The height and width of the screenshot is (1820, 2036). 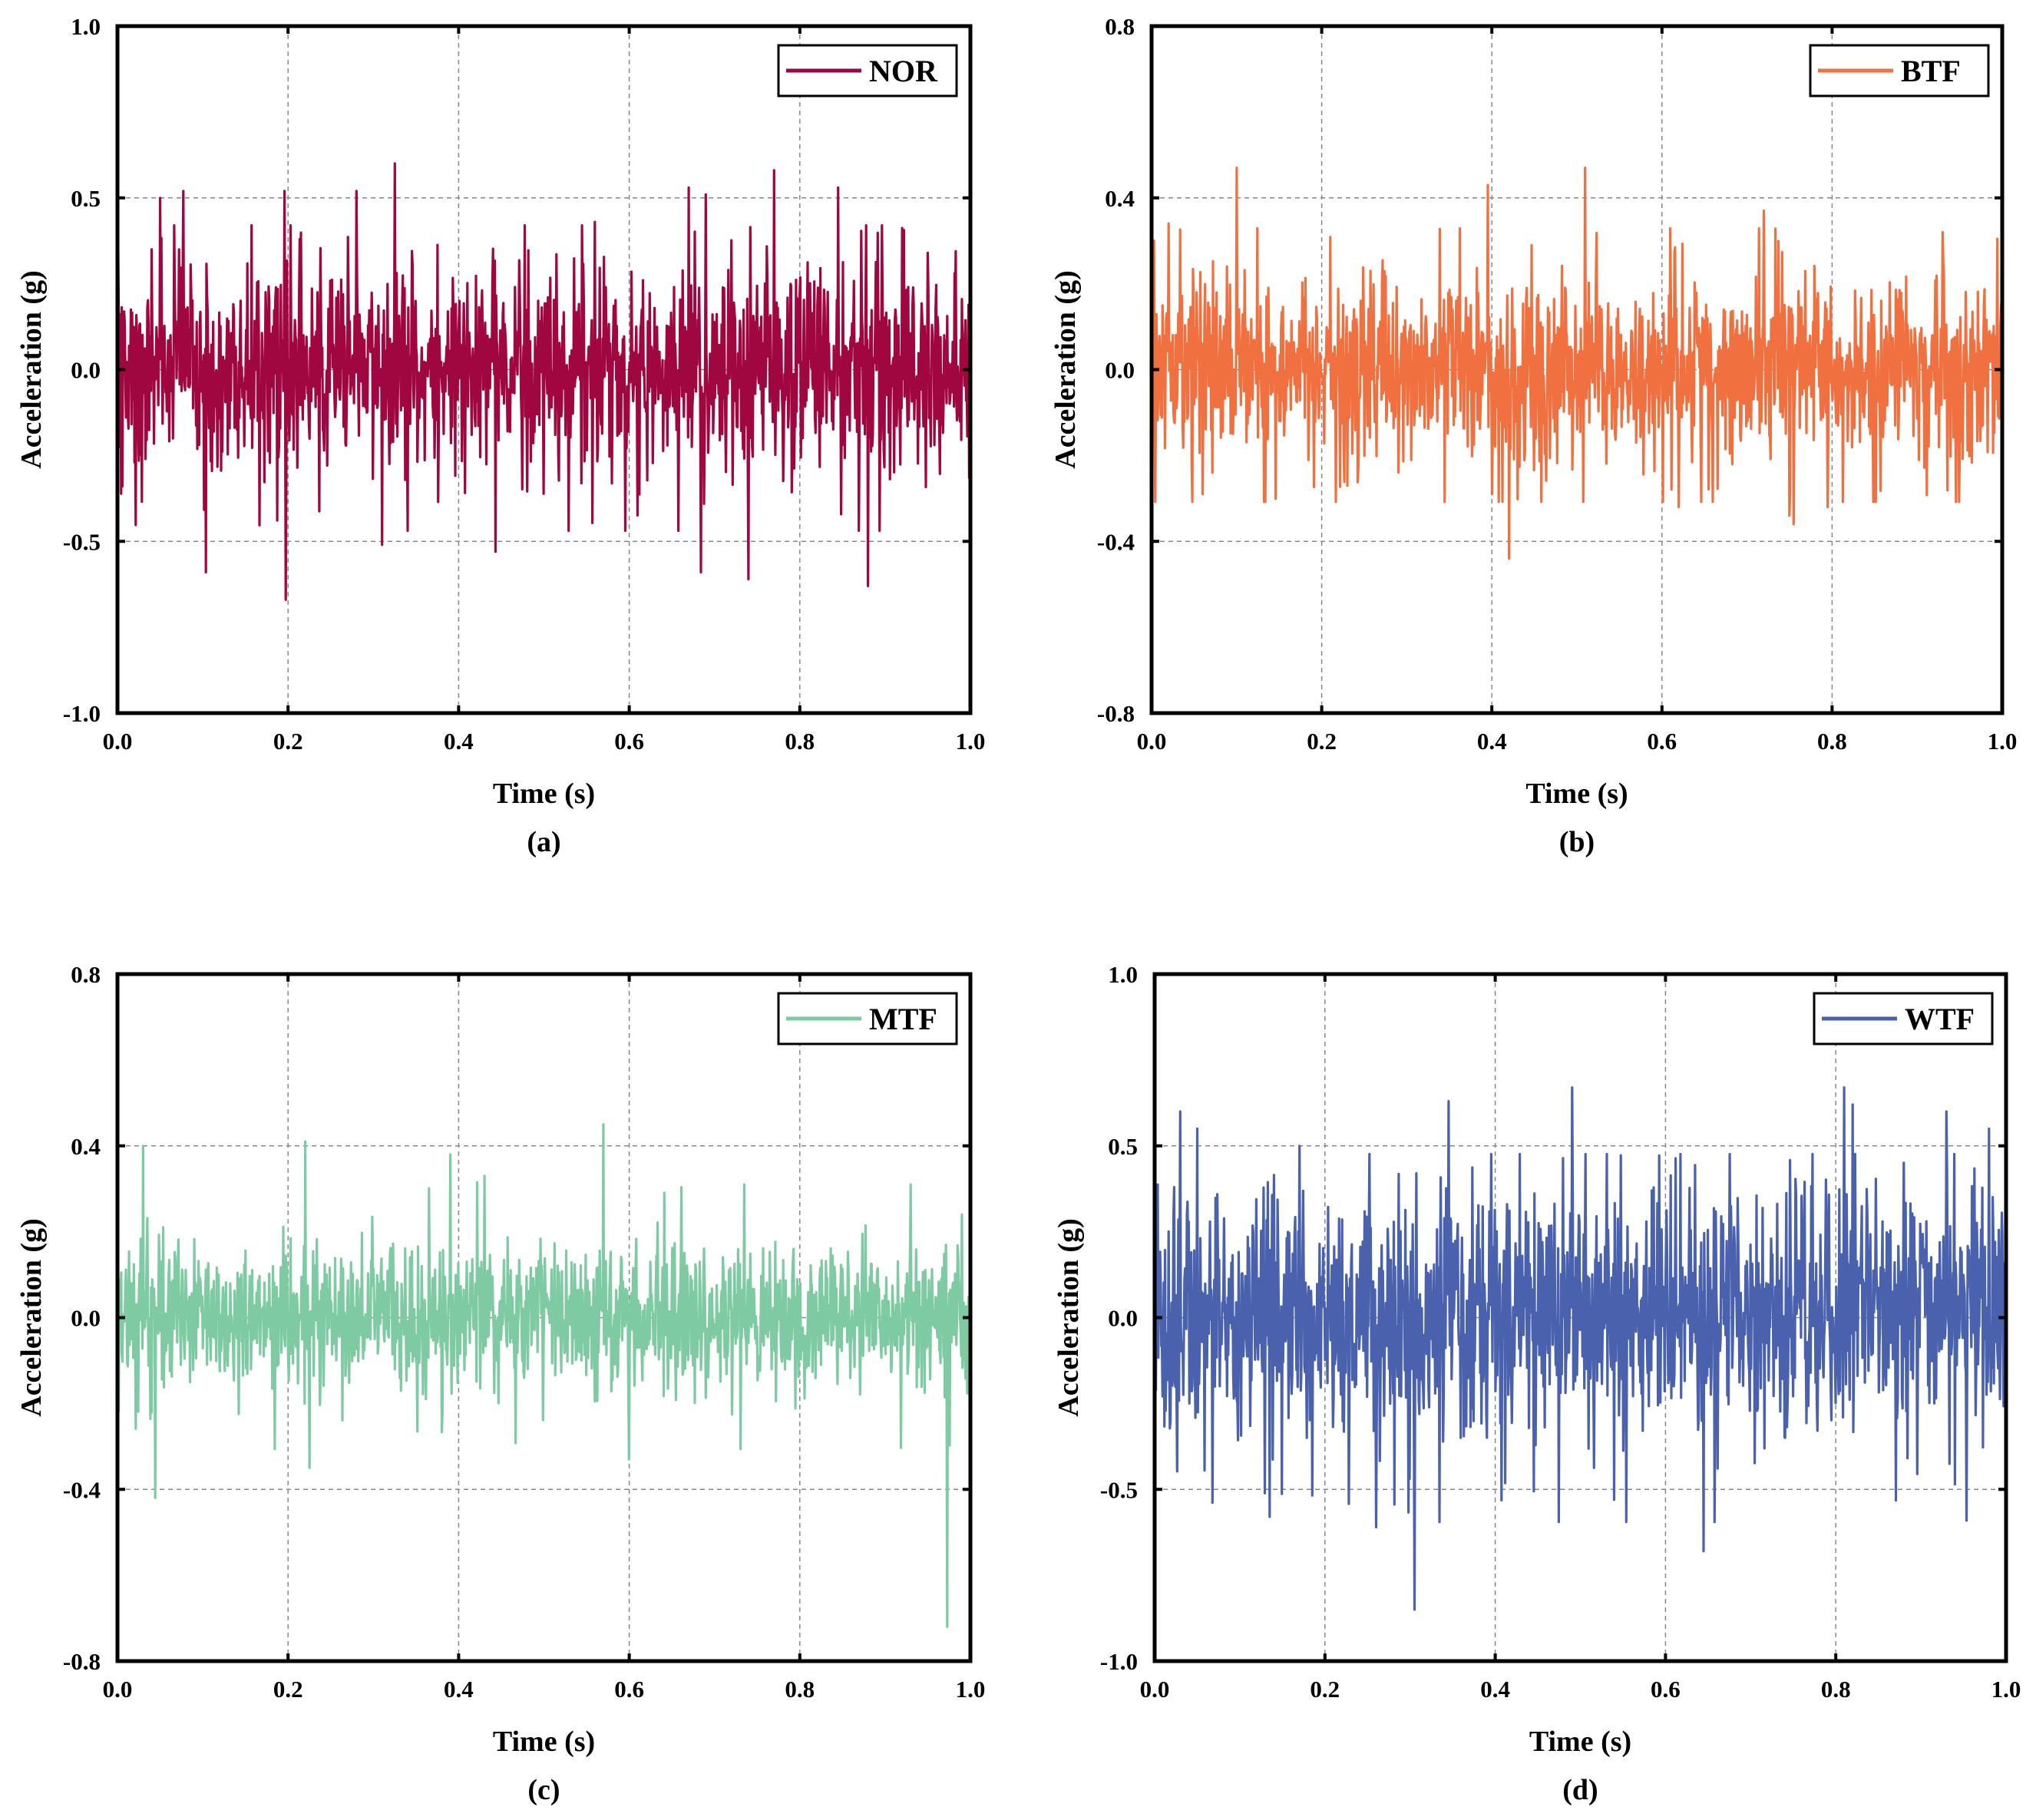 I want to click on legend-box, so click(x=868, y=70).